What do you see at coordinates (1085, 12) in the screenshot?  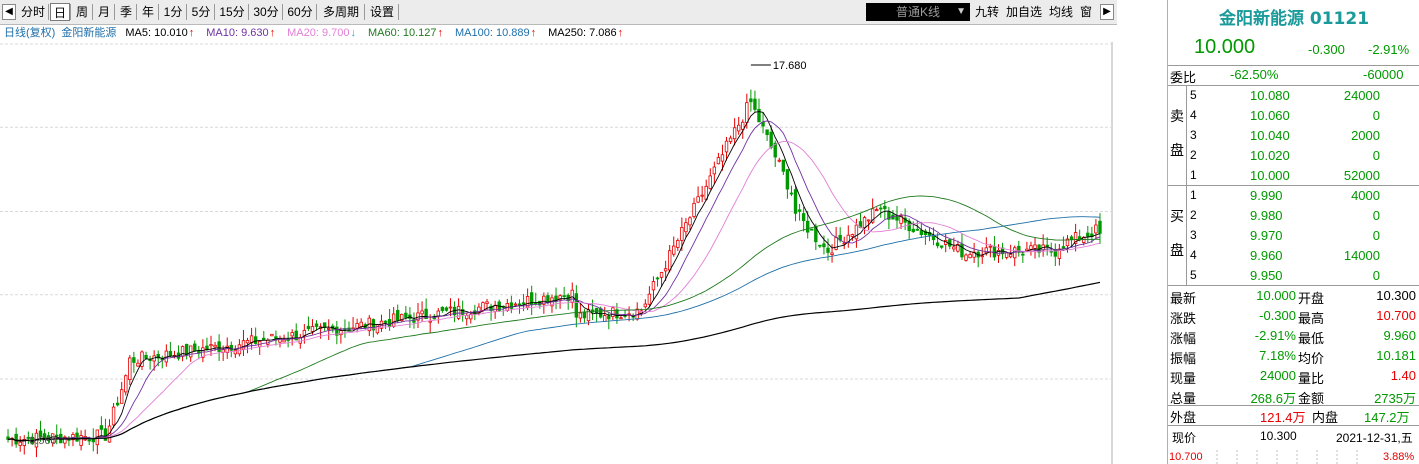 I see `toolbar-option-button: 窗` at bounding box center [1085, 12].